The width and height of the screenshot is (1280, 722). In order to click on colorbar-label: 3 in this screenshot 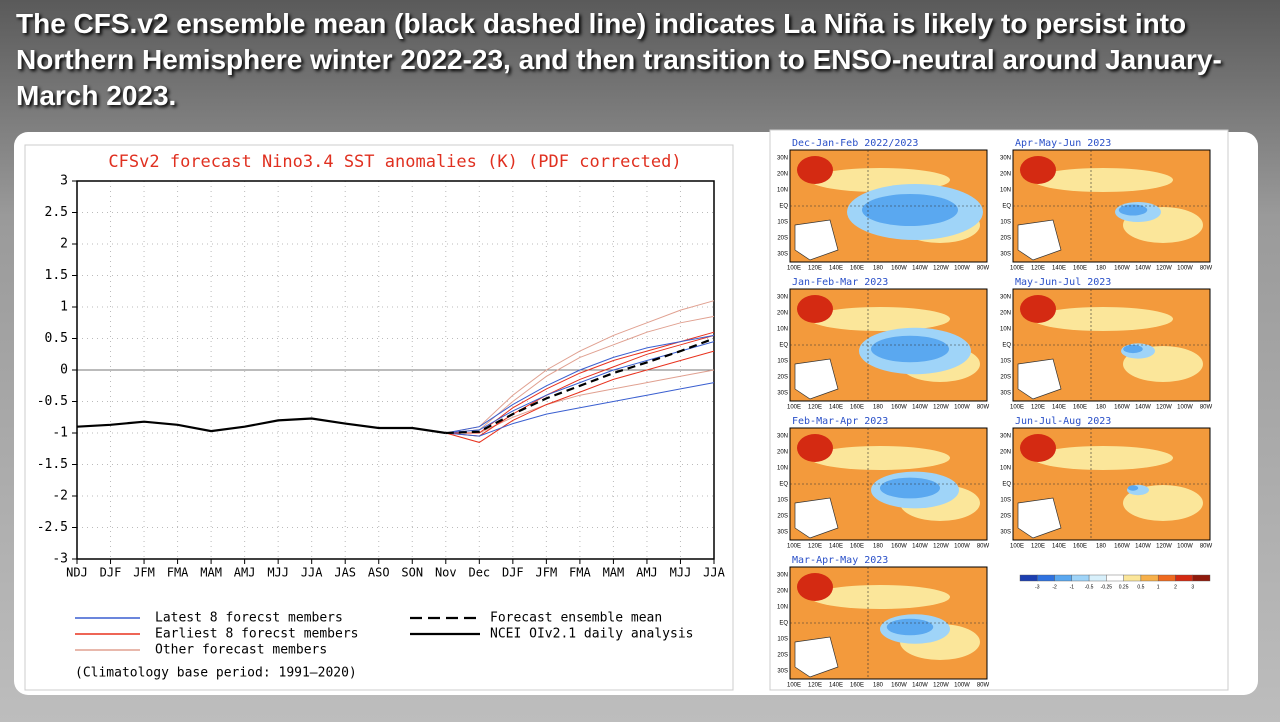, I will do `click(1192, 587)`.